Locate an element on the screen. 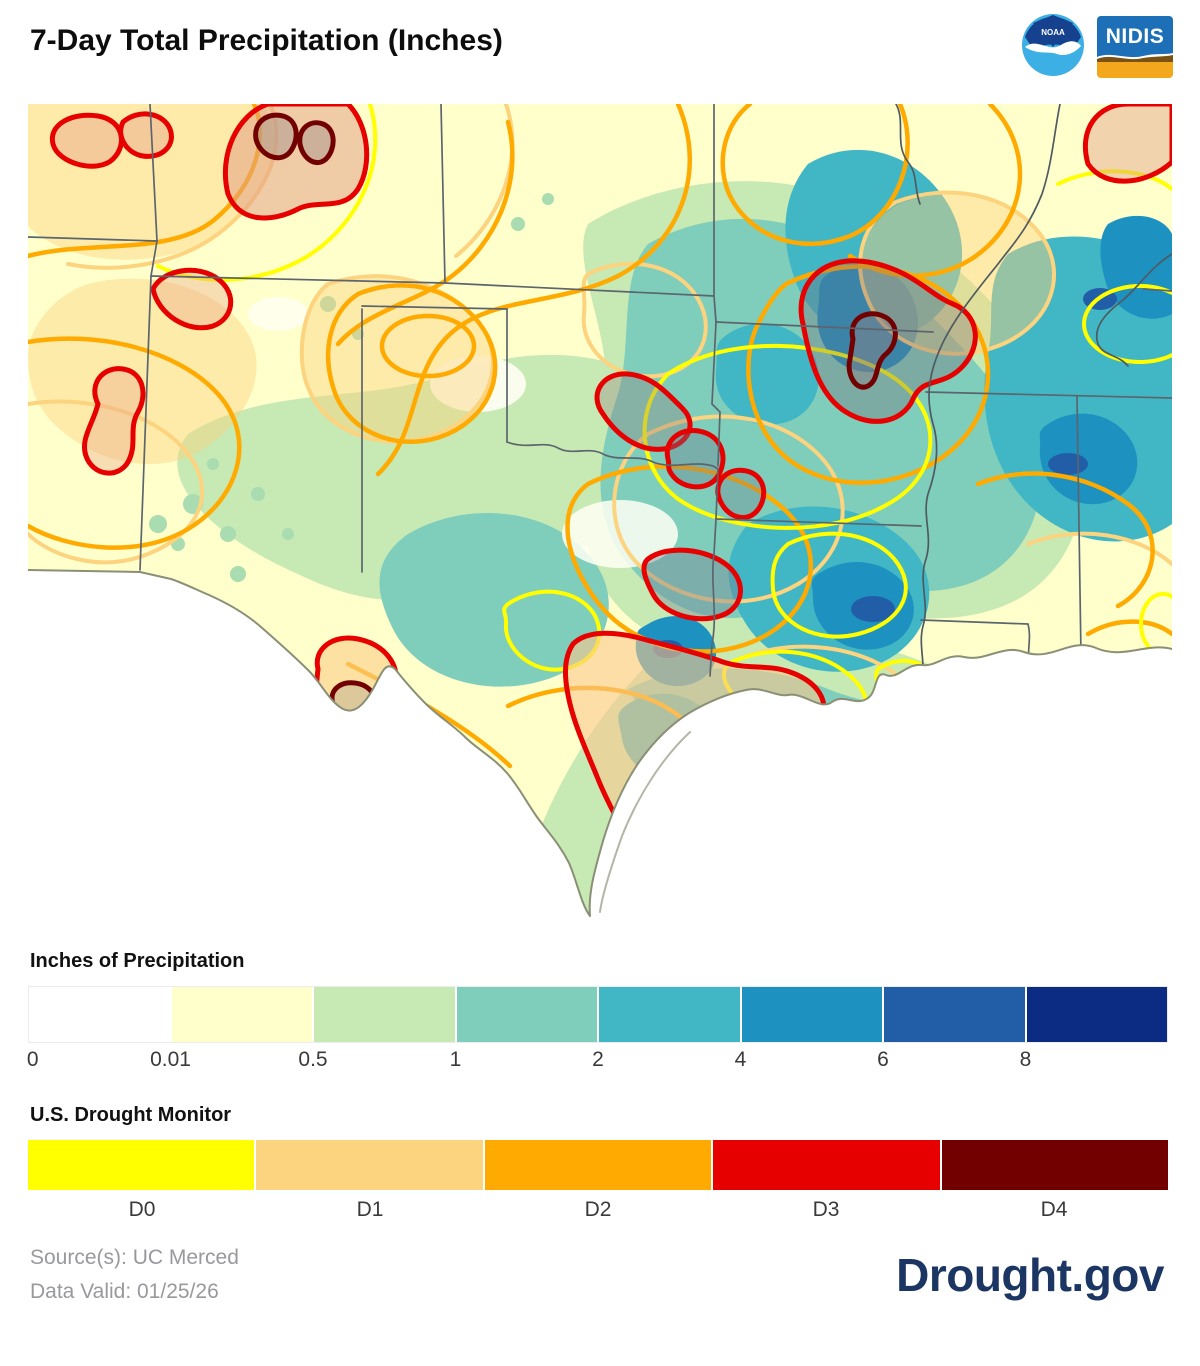 The width and height of the screenshot is (1200, 1366). nidis-logo-ground is located at coordinates (1135, 65).